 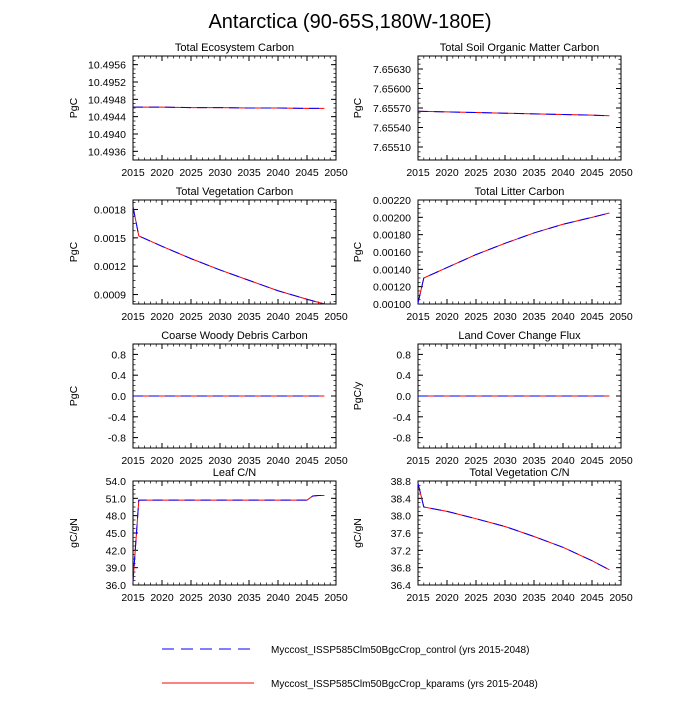 I want to click on y-tick-label: 10.4944, so click(x=107, y=118).